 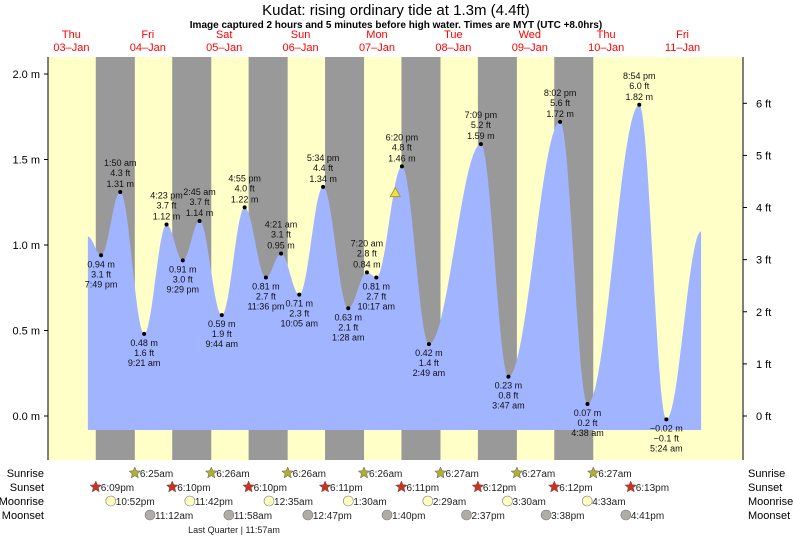 I want to click on extreme-height-m: 1.22 m, so click(x=245, y=199).